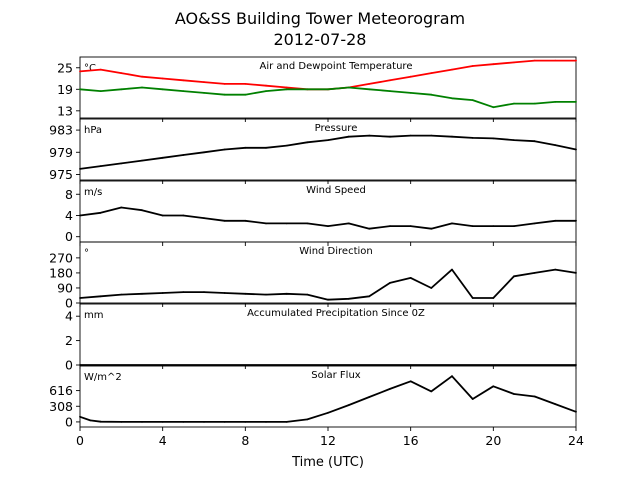 The image size is (640, 480). I want to click on chart-title: AO&SS Building Tower Meteorogram, so click(320, 18).